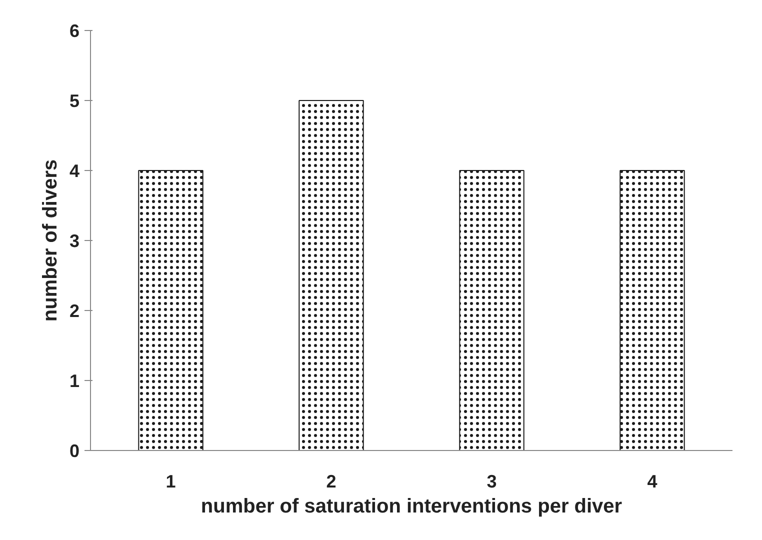 Image resolution: width=762 pixels, height=540 pixels. What do you see at coordinates (74, 31) in the screenshot?
I see `y-tick-label: 6` at bounding box center [74, 31].